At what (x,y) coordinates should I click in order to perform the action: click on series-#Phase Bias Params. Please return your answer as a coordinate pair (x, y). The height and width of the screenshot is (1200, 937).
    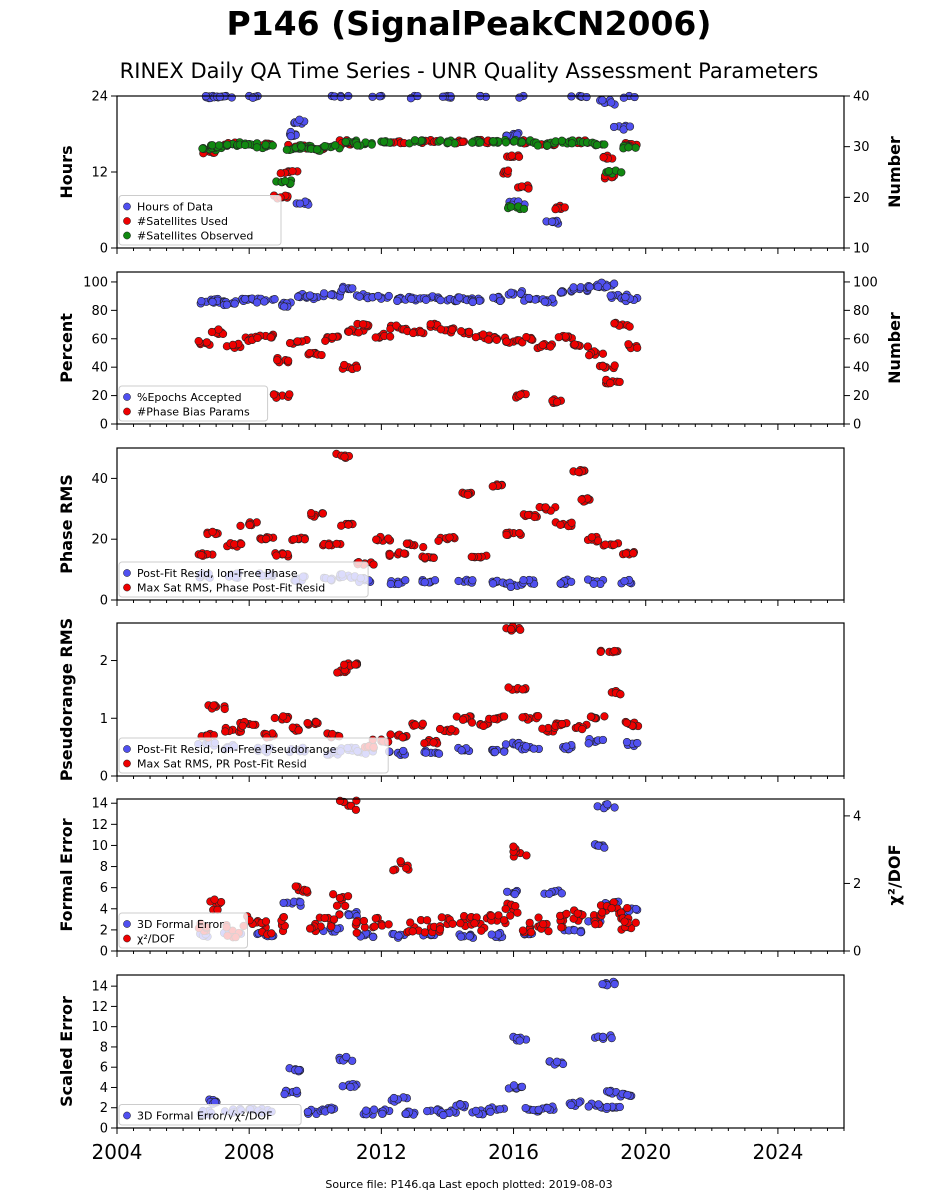
    Looking at the image, I should click on (418, 363).